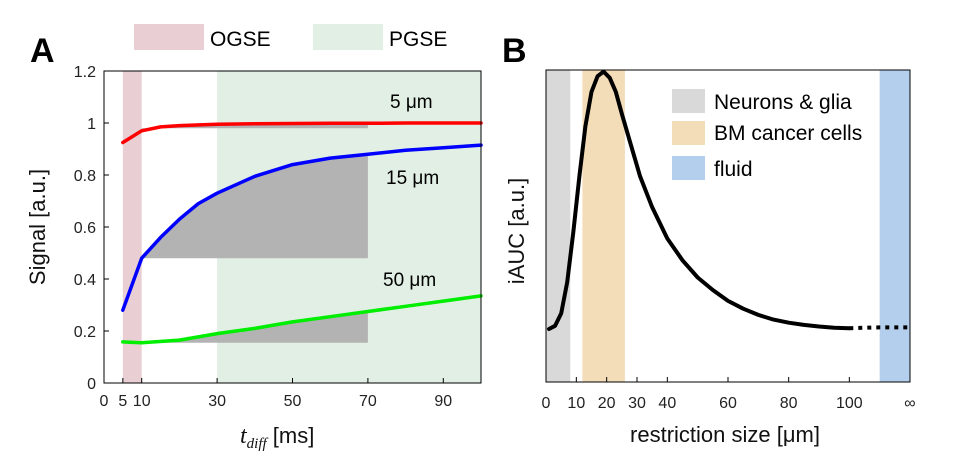 The height and width of the screenshot is (471, 956). Describe the element at coordinates (516, 231) in the screenshot. I see `panel-b-ylabel: iAUC [a.u.]` at that location.